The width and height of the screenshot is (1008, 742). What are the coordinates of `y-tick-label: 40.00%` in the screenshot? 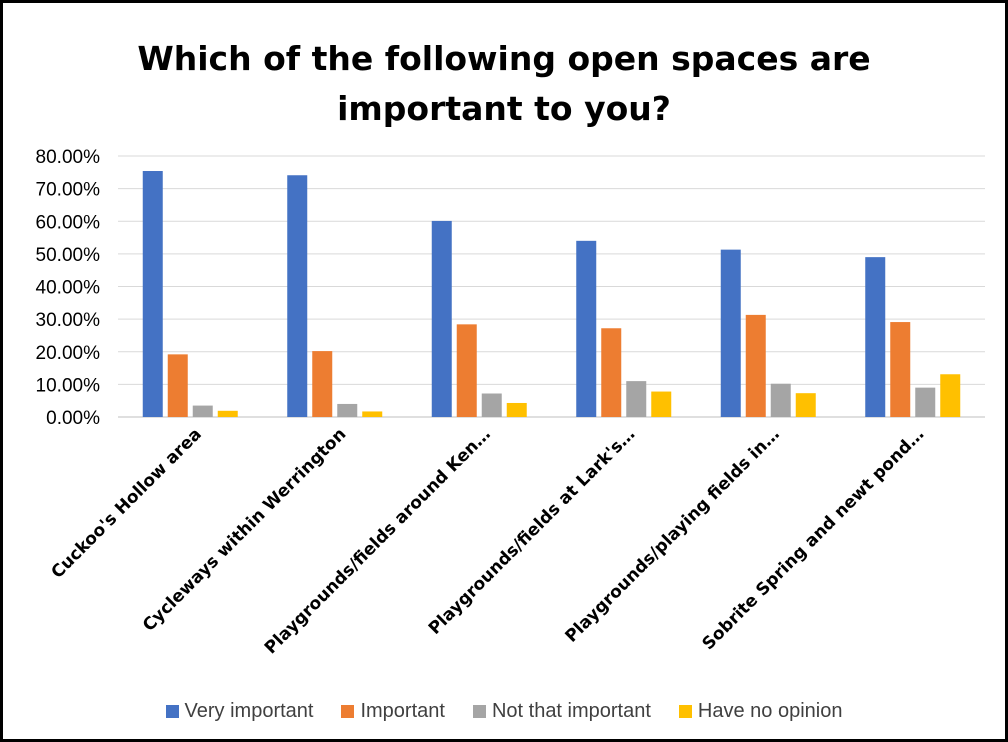 It's located at (68, 288).